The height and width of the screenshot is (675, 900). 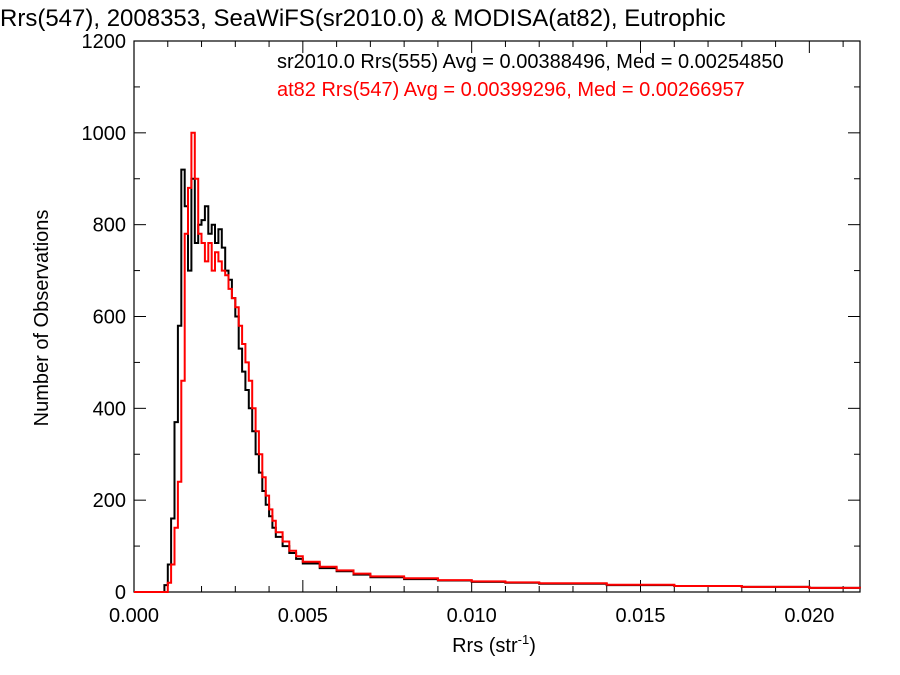 I want to click on x-axis-label-superscript: -1, so click(x=524, y=639).